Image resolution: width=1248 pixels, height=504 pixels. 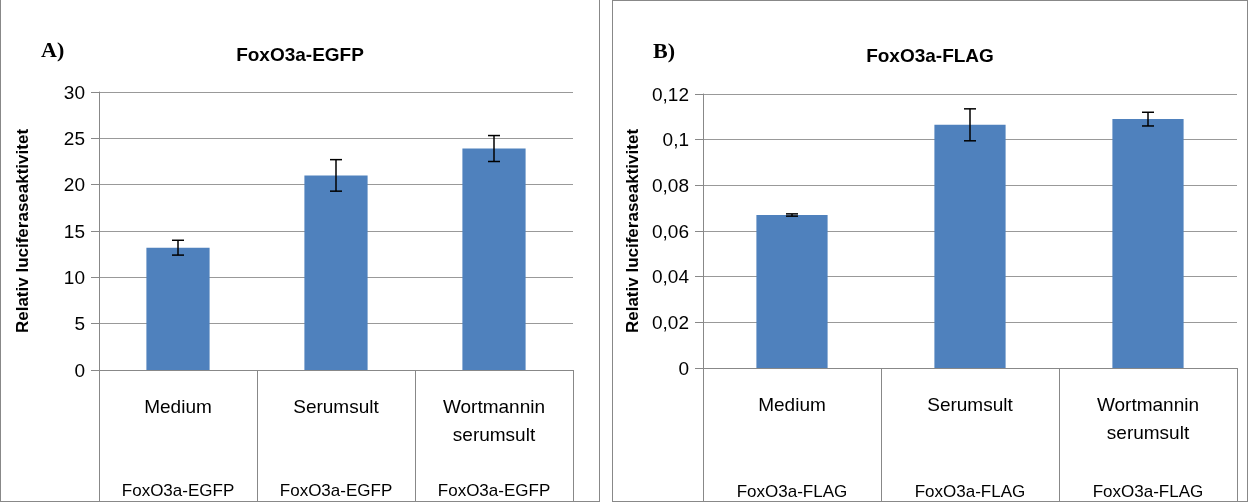 I want to click on y-tick-label: 0,12, so click(x=670, y=94).